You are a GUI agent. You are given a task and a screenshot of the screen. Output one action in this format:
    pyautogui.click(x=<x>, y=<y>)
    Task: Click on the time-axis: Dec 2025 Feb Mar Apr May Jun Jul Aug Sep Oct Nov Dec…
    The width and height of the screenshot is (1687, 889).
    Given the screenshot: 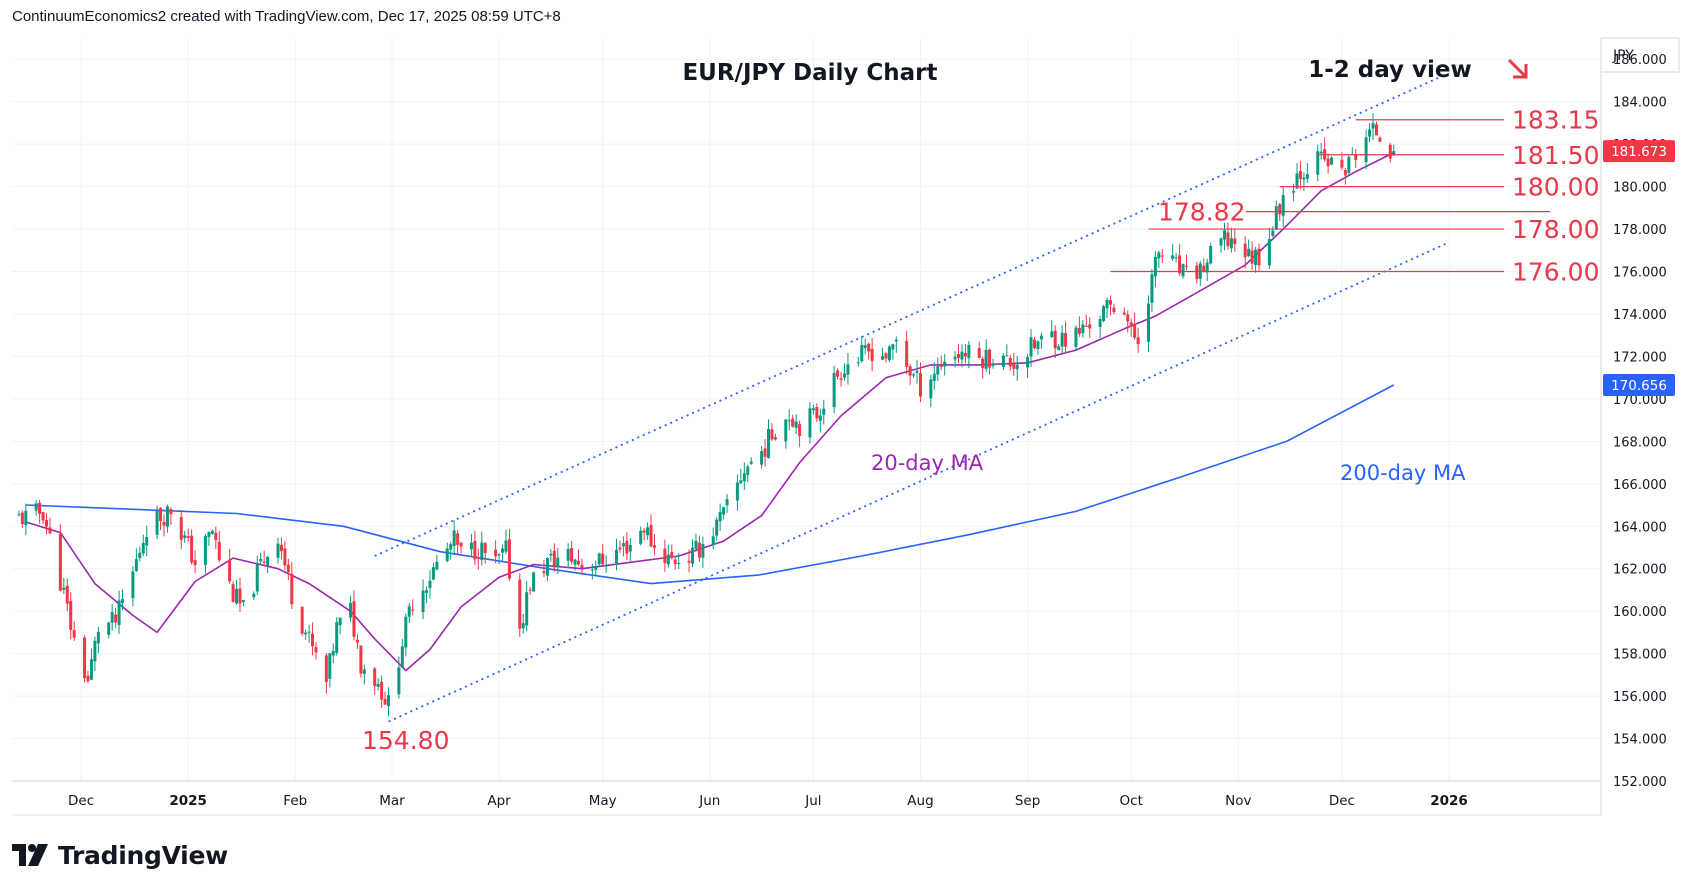 What is the action you would take?
    pyautogui.click(x=806, y=798)
    